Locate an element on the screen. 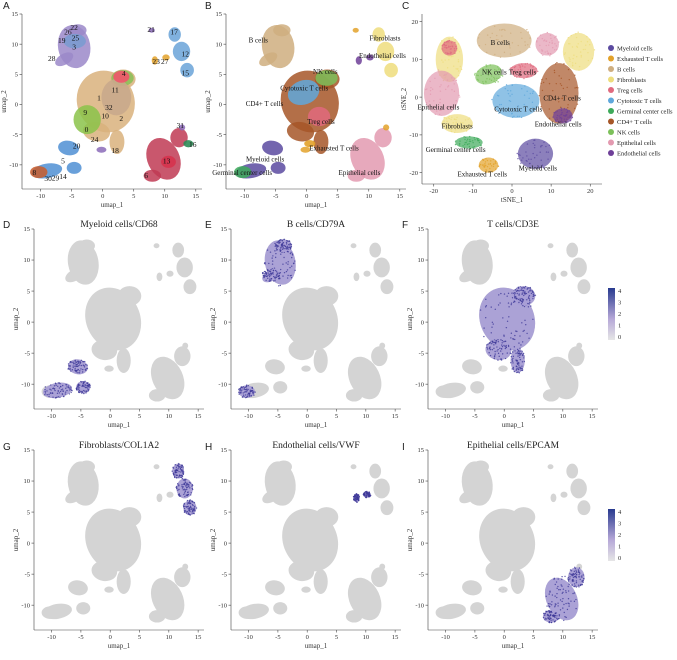  x-tick-label: -20 is located at coordinates (433, 191).